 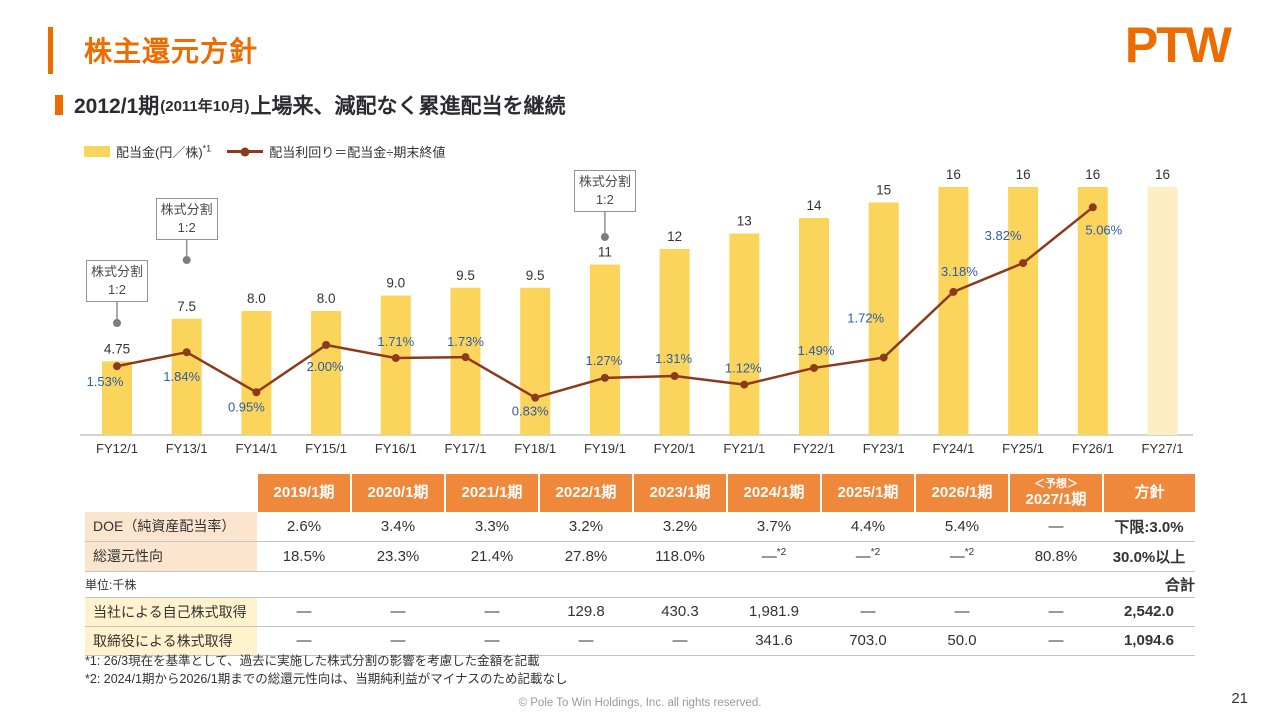 What do you see at coordinates (530, 411) in the screenshot?
I see `yield-value-label: 0.83%` at bounding box center [530, 411].